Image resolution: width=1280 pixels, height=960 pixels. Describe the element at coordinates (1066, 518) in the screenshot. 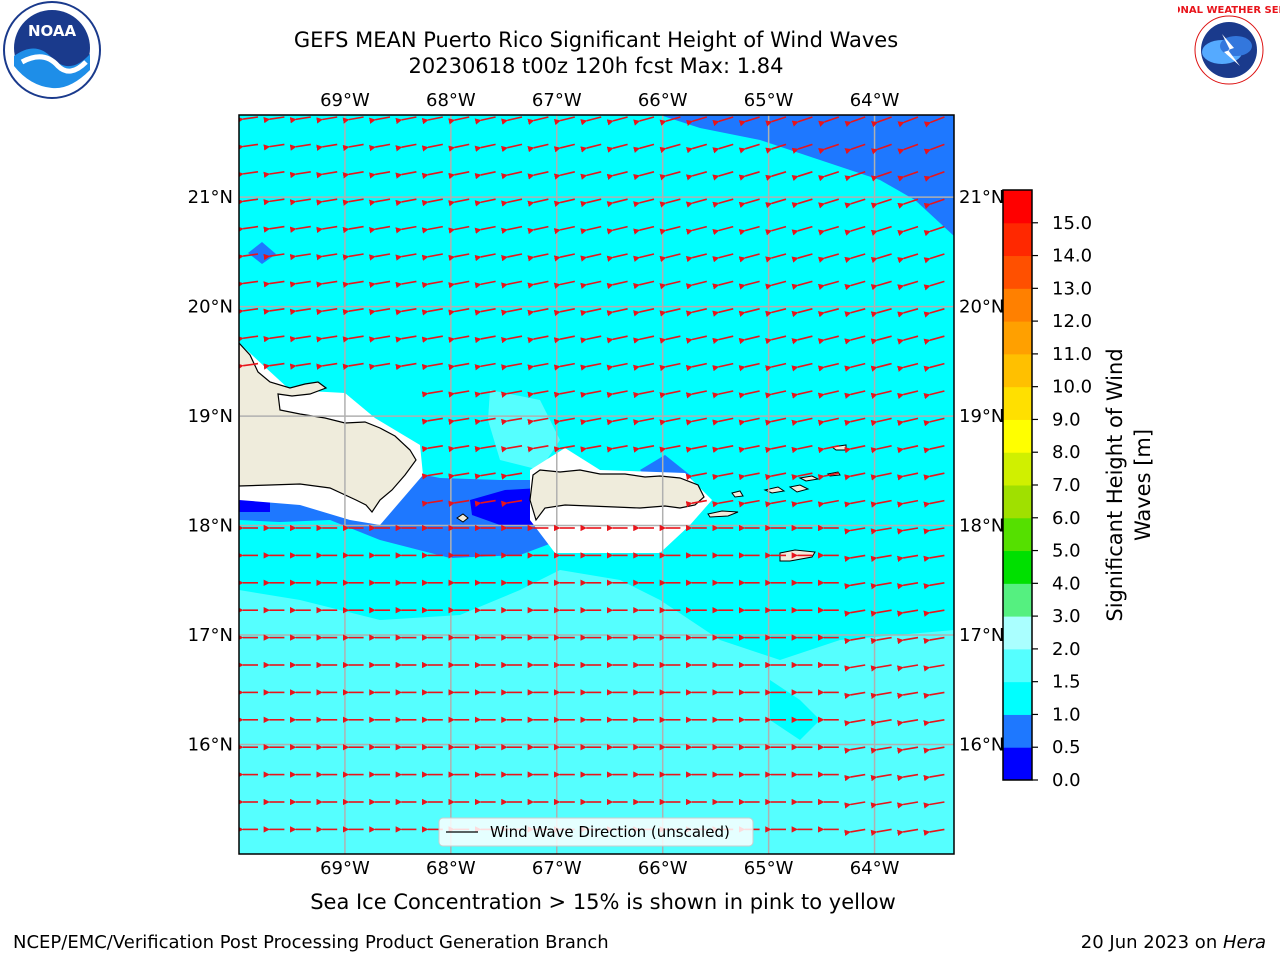

I see `colorbar-tick-label: 6.0` at that location.